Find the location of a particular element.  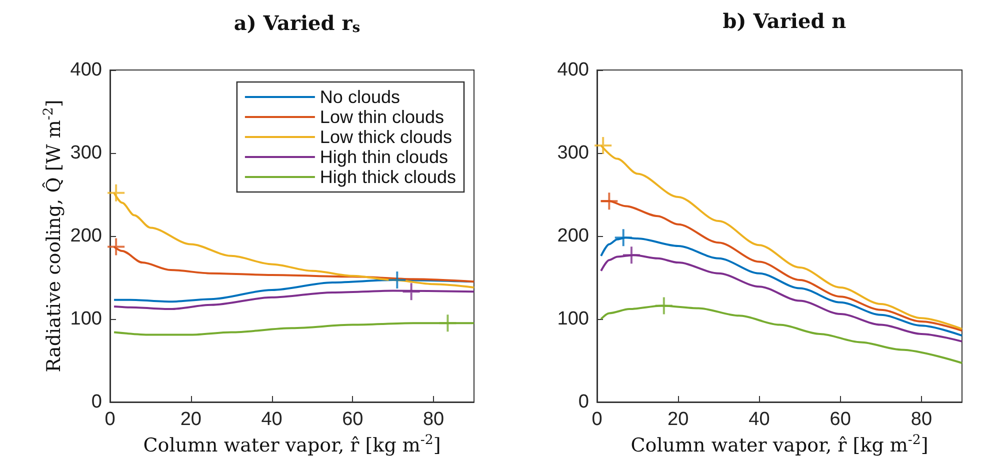

legend-label: No clouds is located at coordinates (360, 97).